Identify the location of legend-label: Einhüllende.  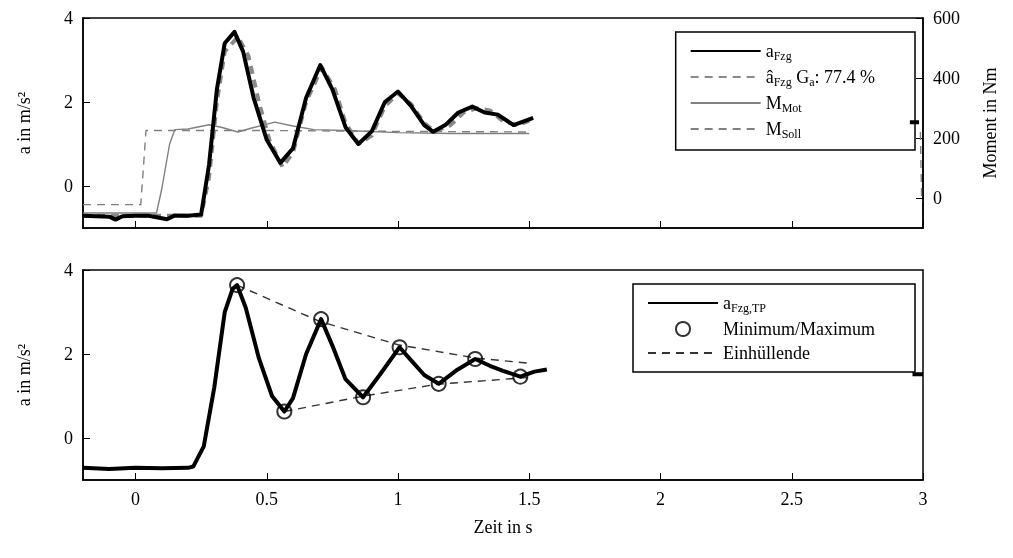
(766, 353).